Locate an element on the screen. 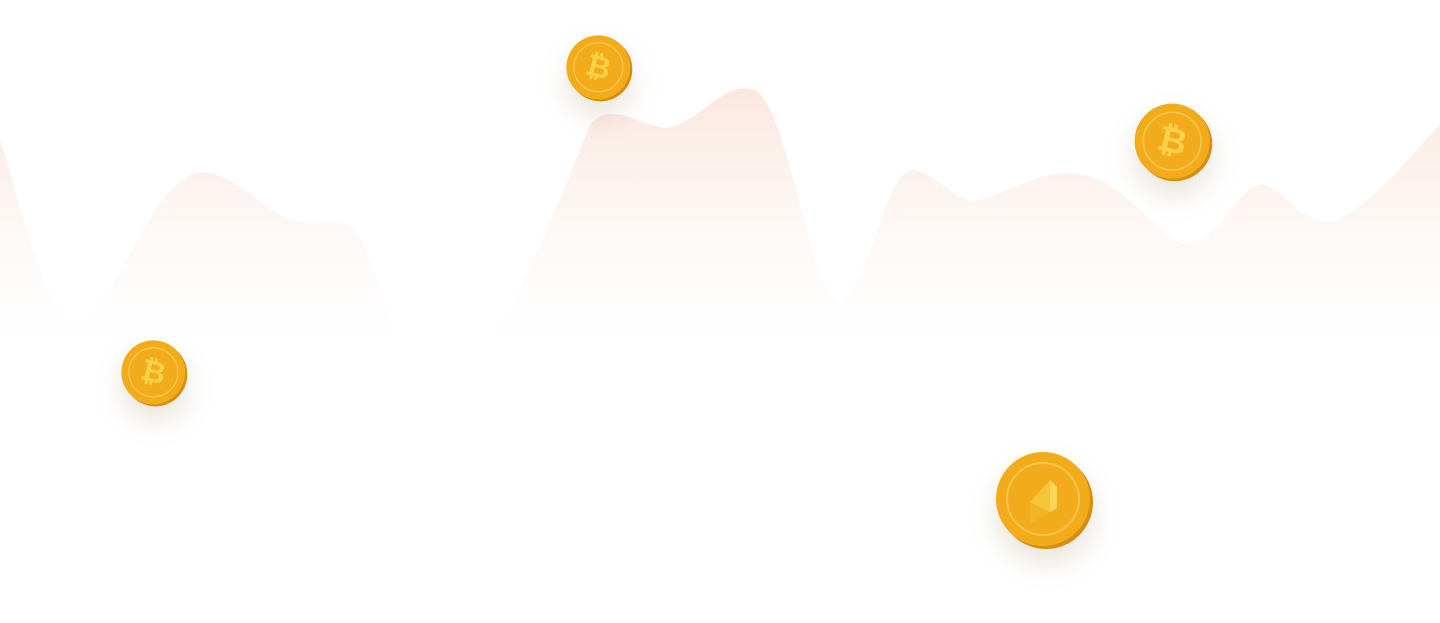 This screenshot has width=1440, height=623. ethereum-coin-icon is located at coordinates (1044, 500).